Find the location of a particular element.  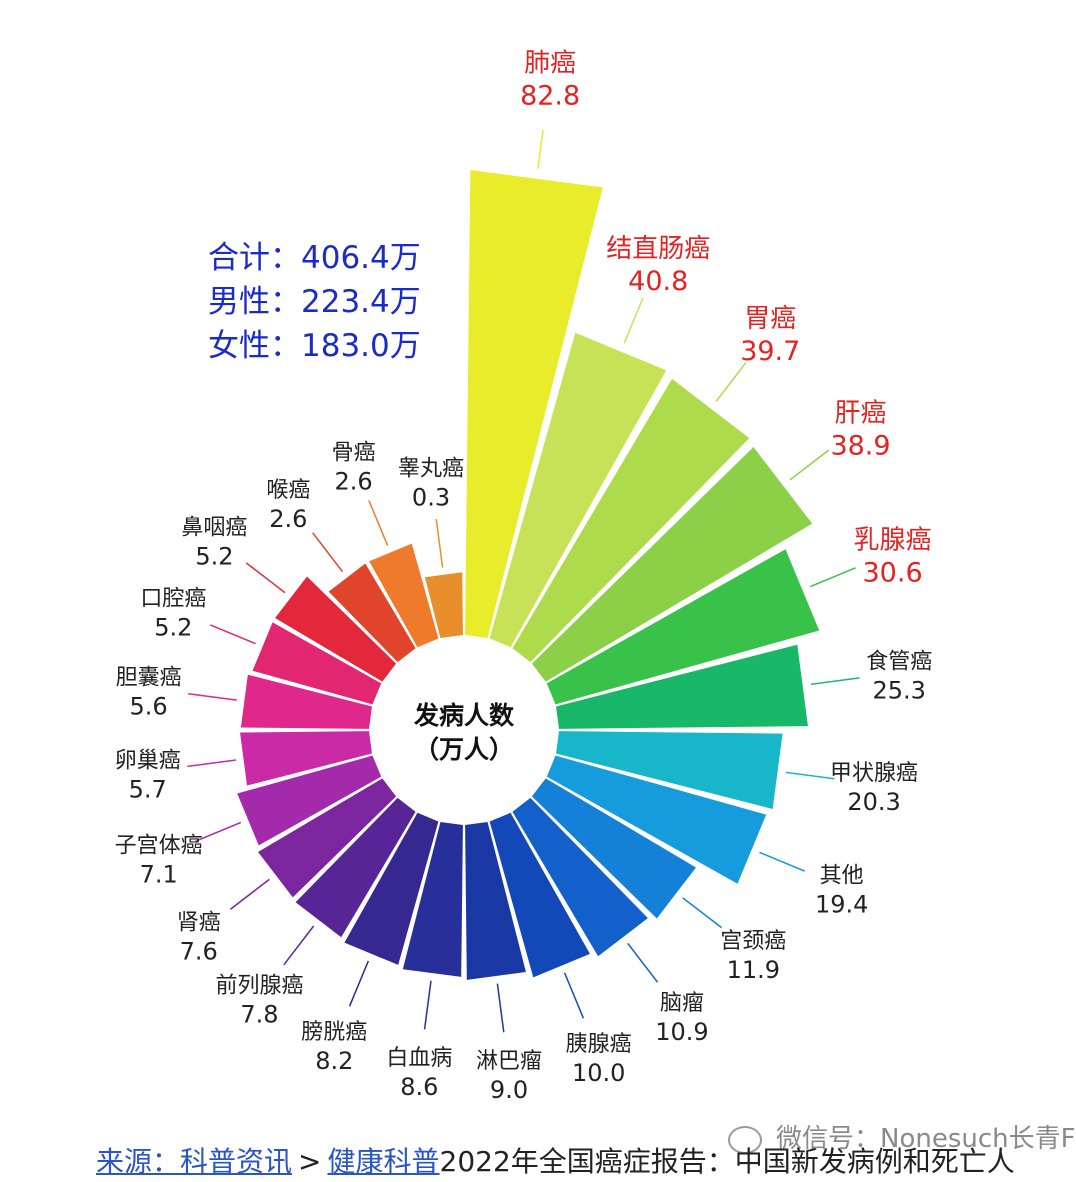

value-label-17: 7.1 is located at coordinates (159, 874).